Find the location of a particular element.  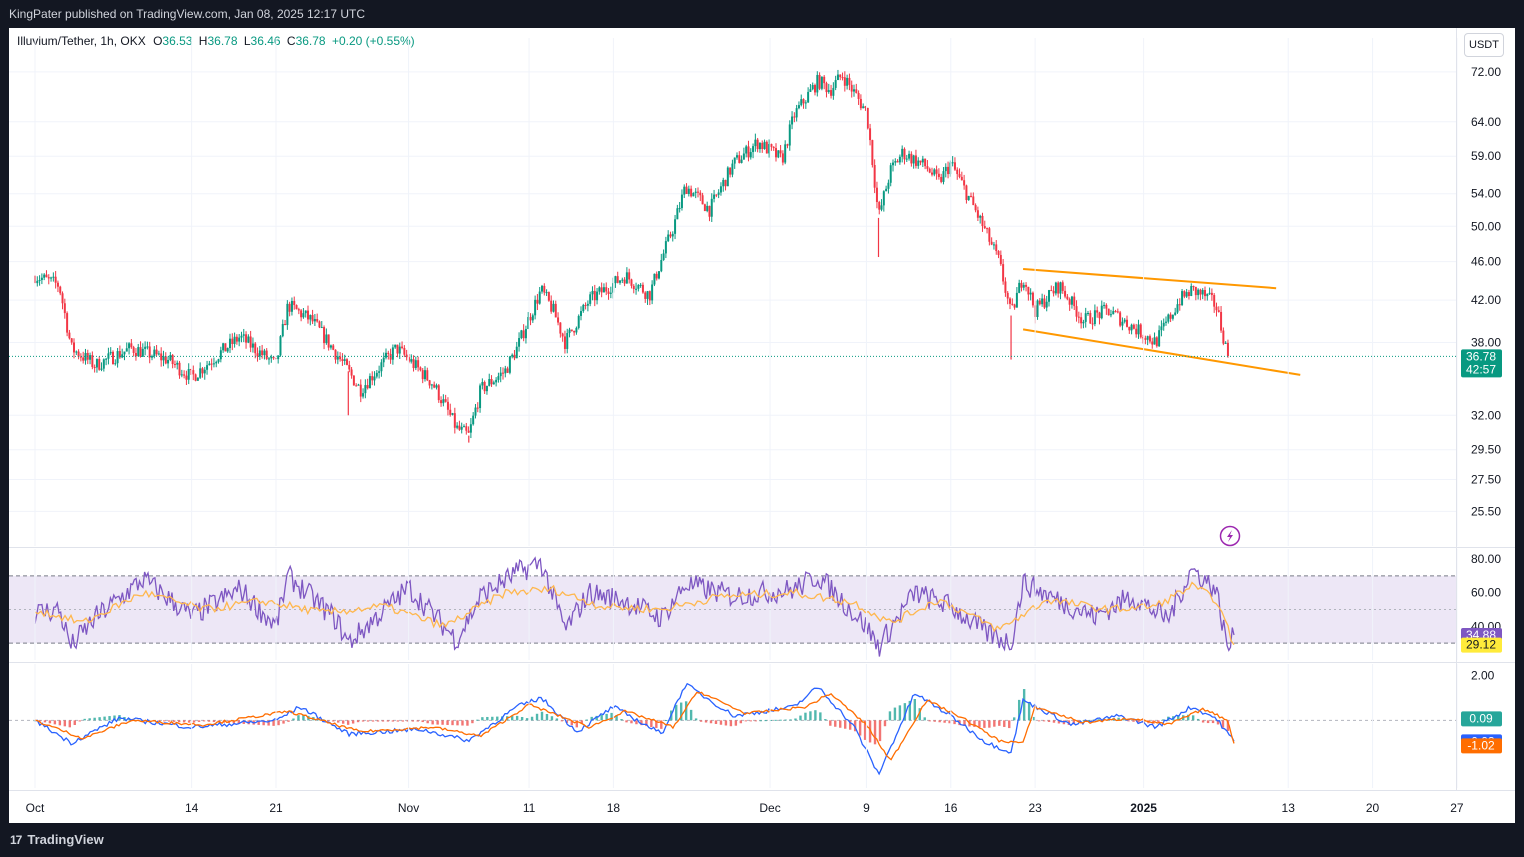

price-tick-label: 42.00 is located at coordinates (1486, 300).